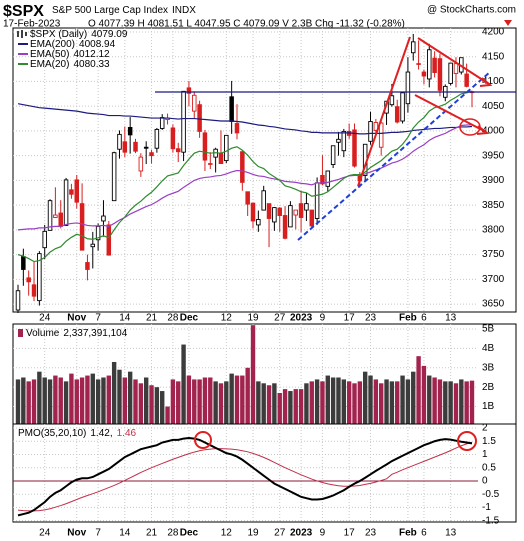 The image size is (524, 541). Describe the element at coordinates (493, 81) in the screenshot. I see `y-tick-label: 4100` at that location.